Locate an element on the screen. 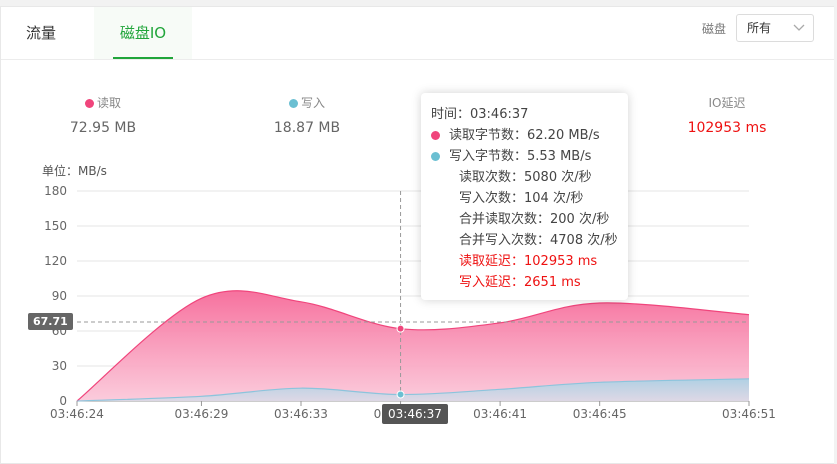 The image size is (837, 464). tab-disk-io: 磁盘IO is located at coordinates (143, 33).